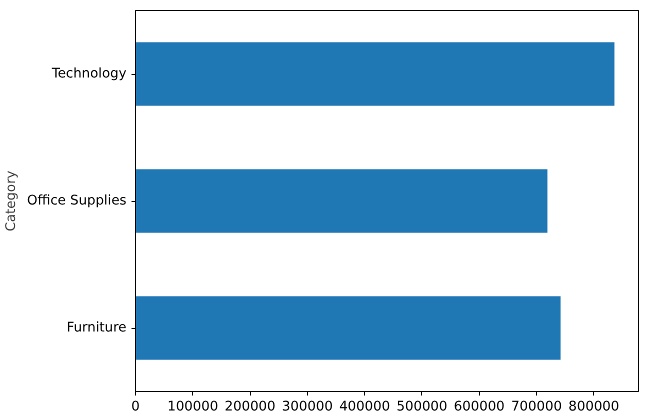 Image resolution: width=649 pixels, height=413 pixels. I want to click on x-tick-label: 800000, so click(594, 406).